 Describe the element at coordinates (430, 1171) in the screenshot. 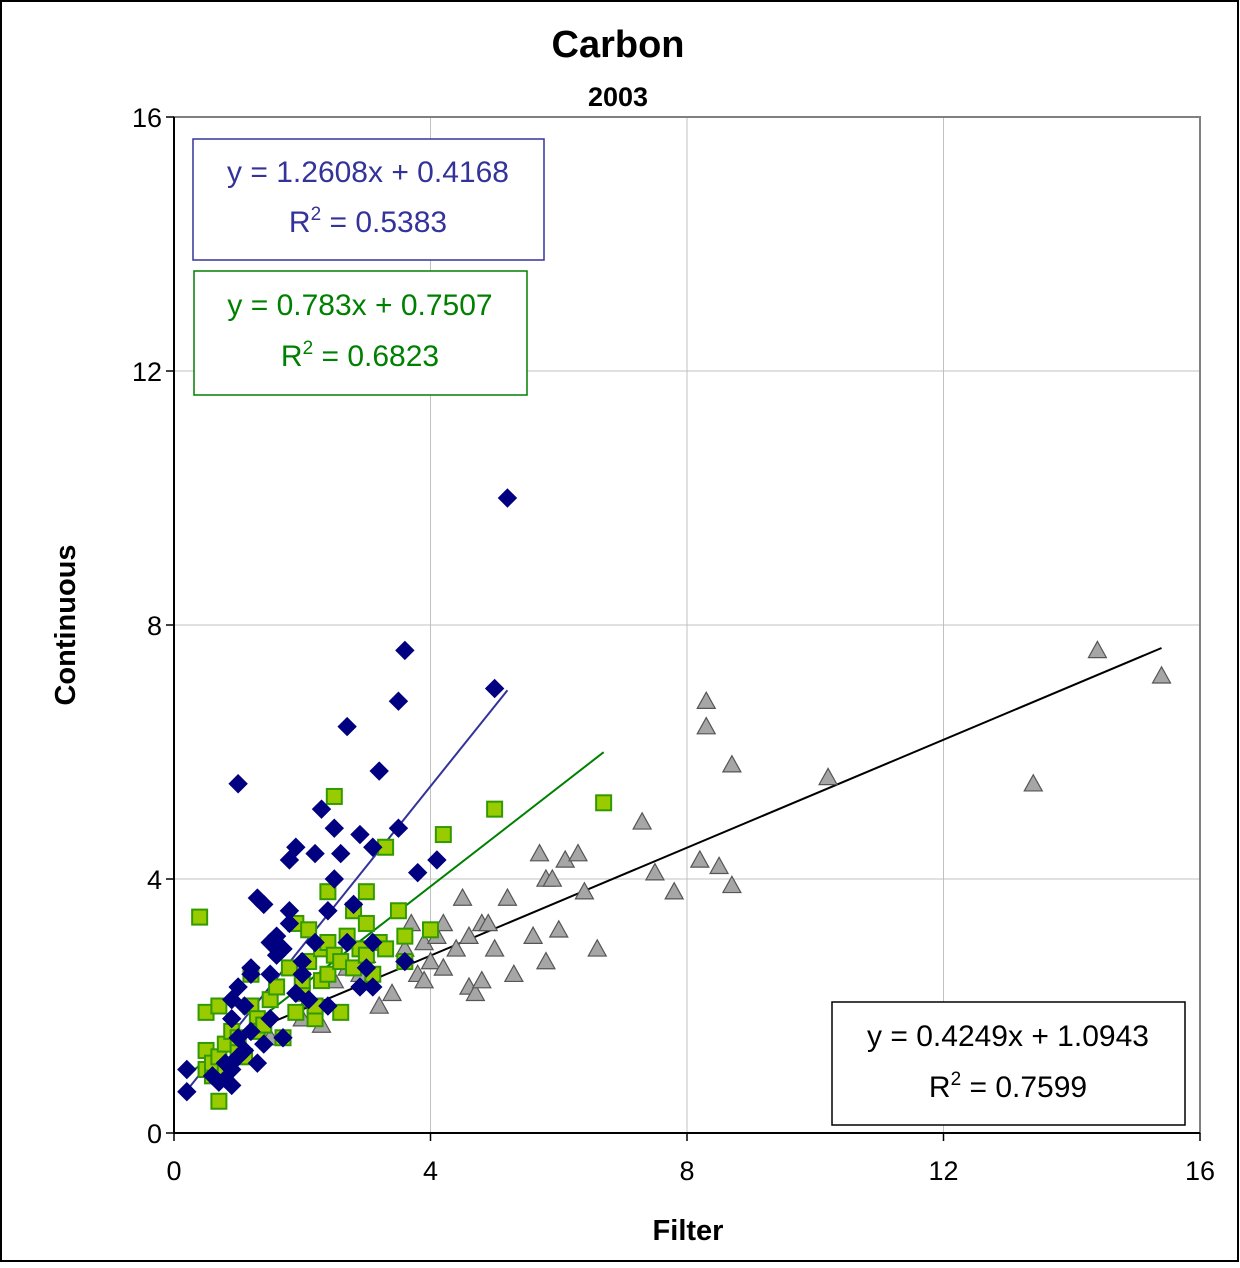

I see `x-tick-label: 4` at that location.